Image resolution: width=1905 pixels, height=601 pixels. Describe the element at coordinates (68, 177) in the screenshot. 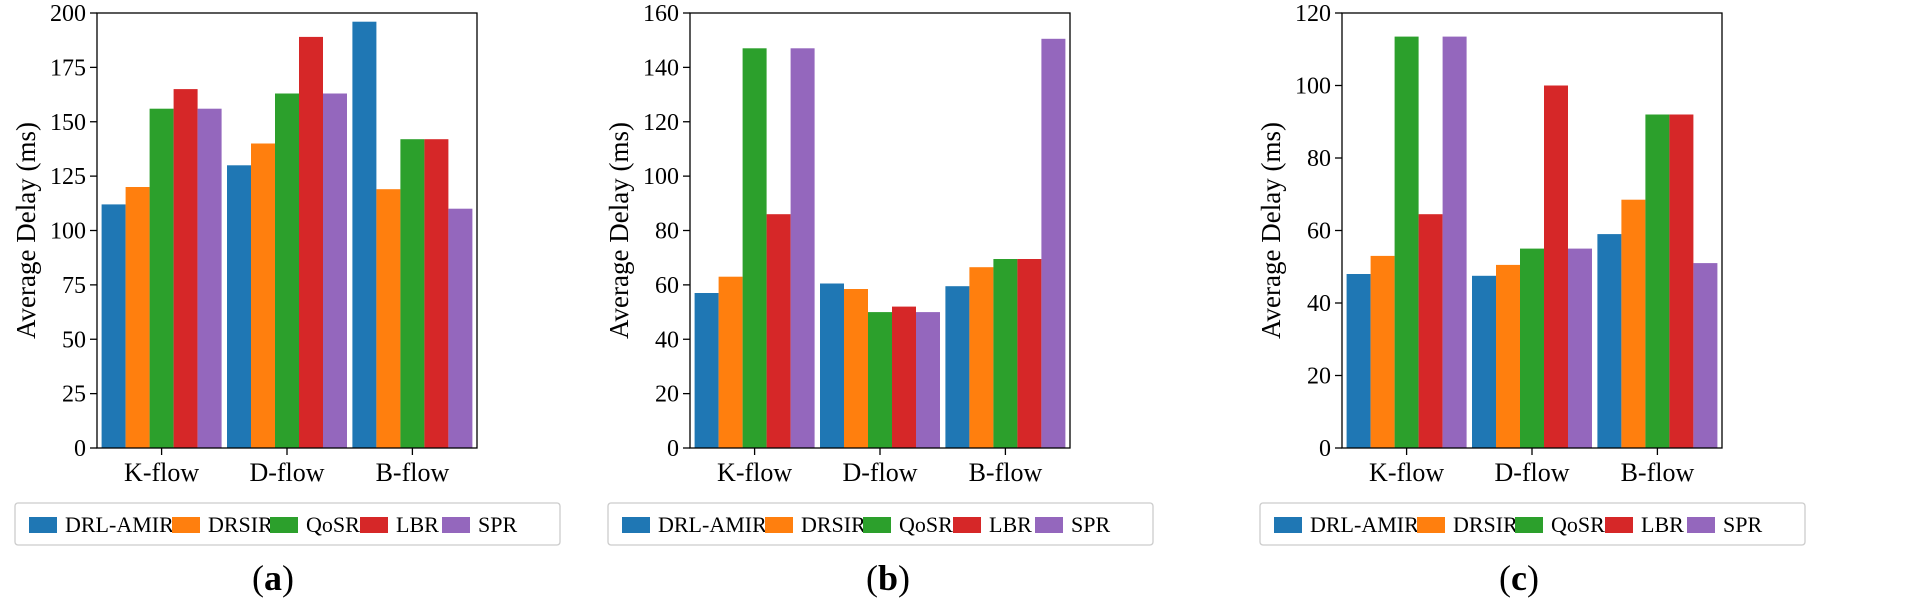

I see `y-tick-label: 125` at that location.